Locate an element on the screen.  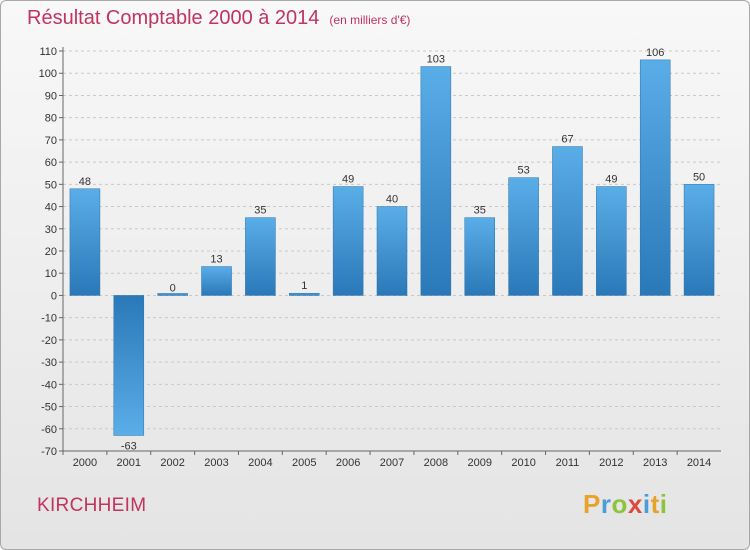
y-tick-label: -70 is located at coordinates (49, 452).